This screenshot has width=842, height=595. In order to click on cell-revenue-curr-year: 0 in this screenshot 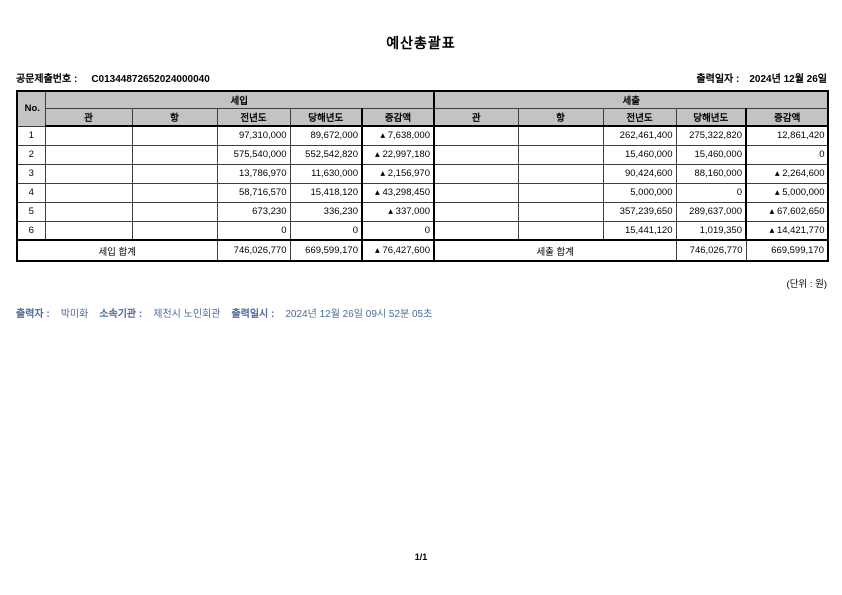, I will do `click(326, 230)`.